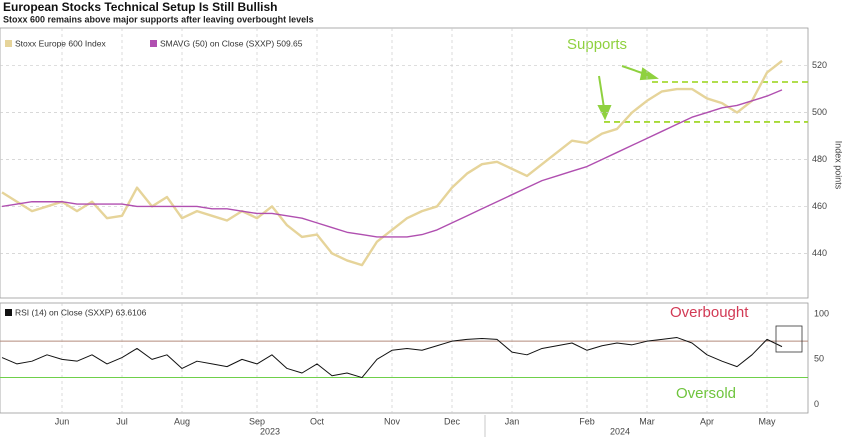 Image resolution: width=848 pixels, height=437 pixels. What do you see at coordinates (392, 421) in the screenshot?
I see `x-tick-label: Nov` at bounding box center [392, 421].